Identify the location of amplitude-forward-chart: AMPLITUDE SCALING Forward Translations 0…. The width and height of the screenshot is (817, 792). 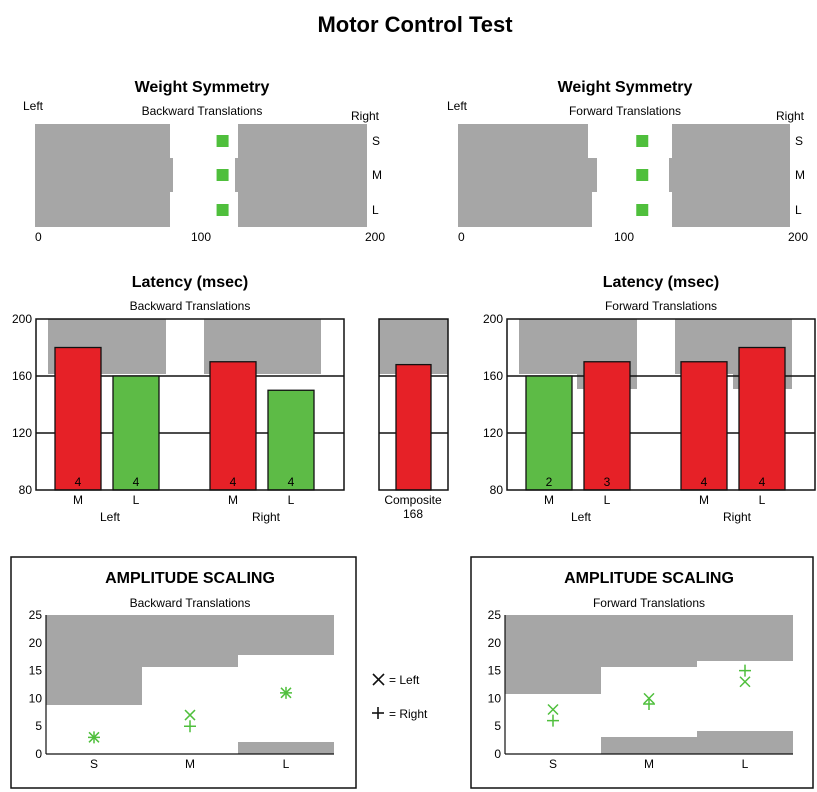
(642, 672).